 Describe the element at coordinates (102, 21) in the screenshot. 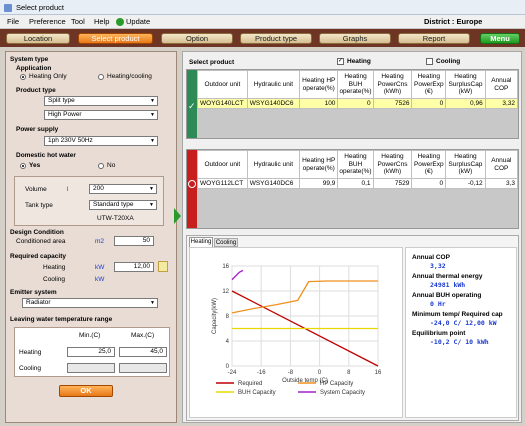

I see `menu-help: Help` at that location.